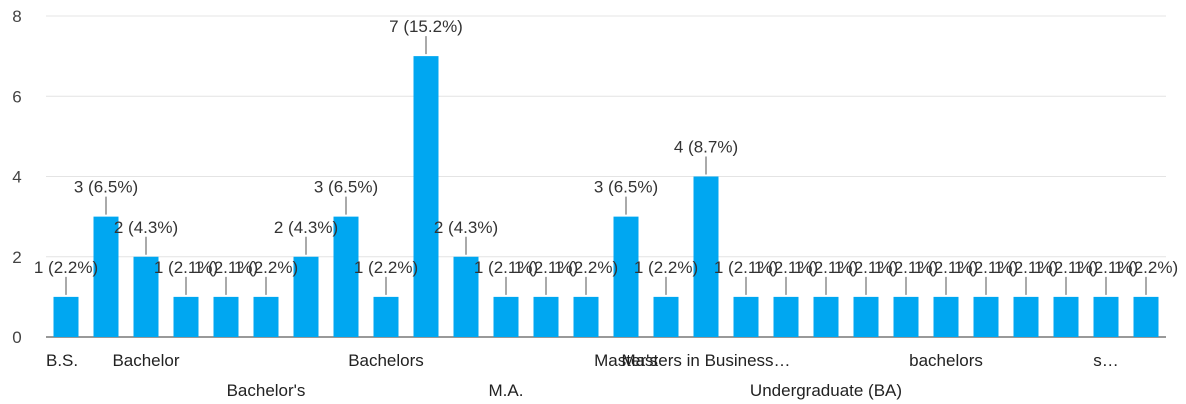  Describe the element at coordinates (16, 337) in the screenshot. I see `y-tick-label: 0` at that location.